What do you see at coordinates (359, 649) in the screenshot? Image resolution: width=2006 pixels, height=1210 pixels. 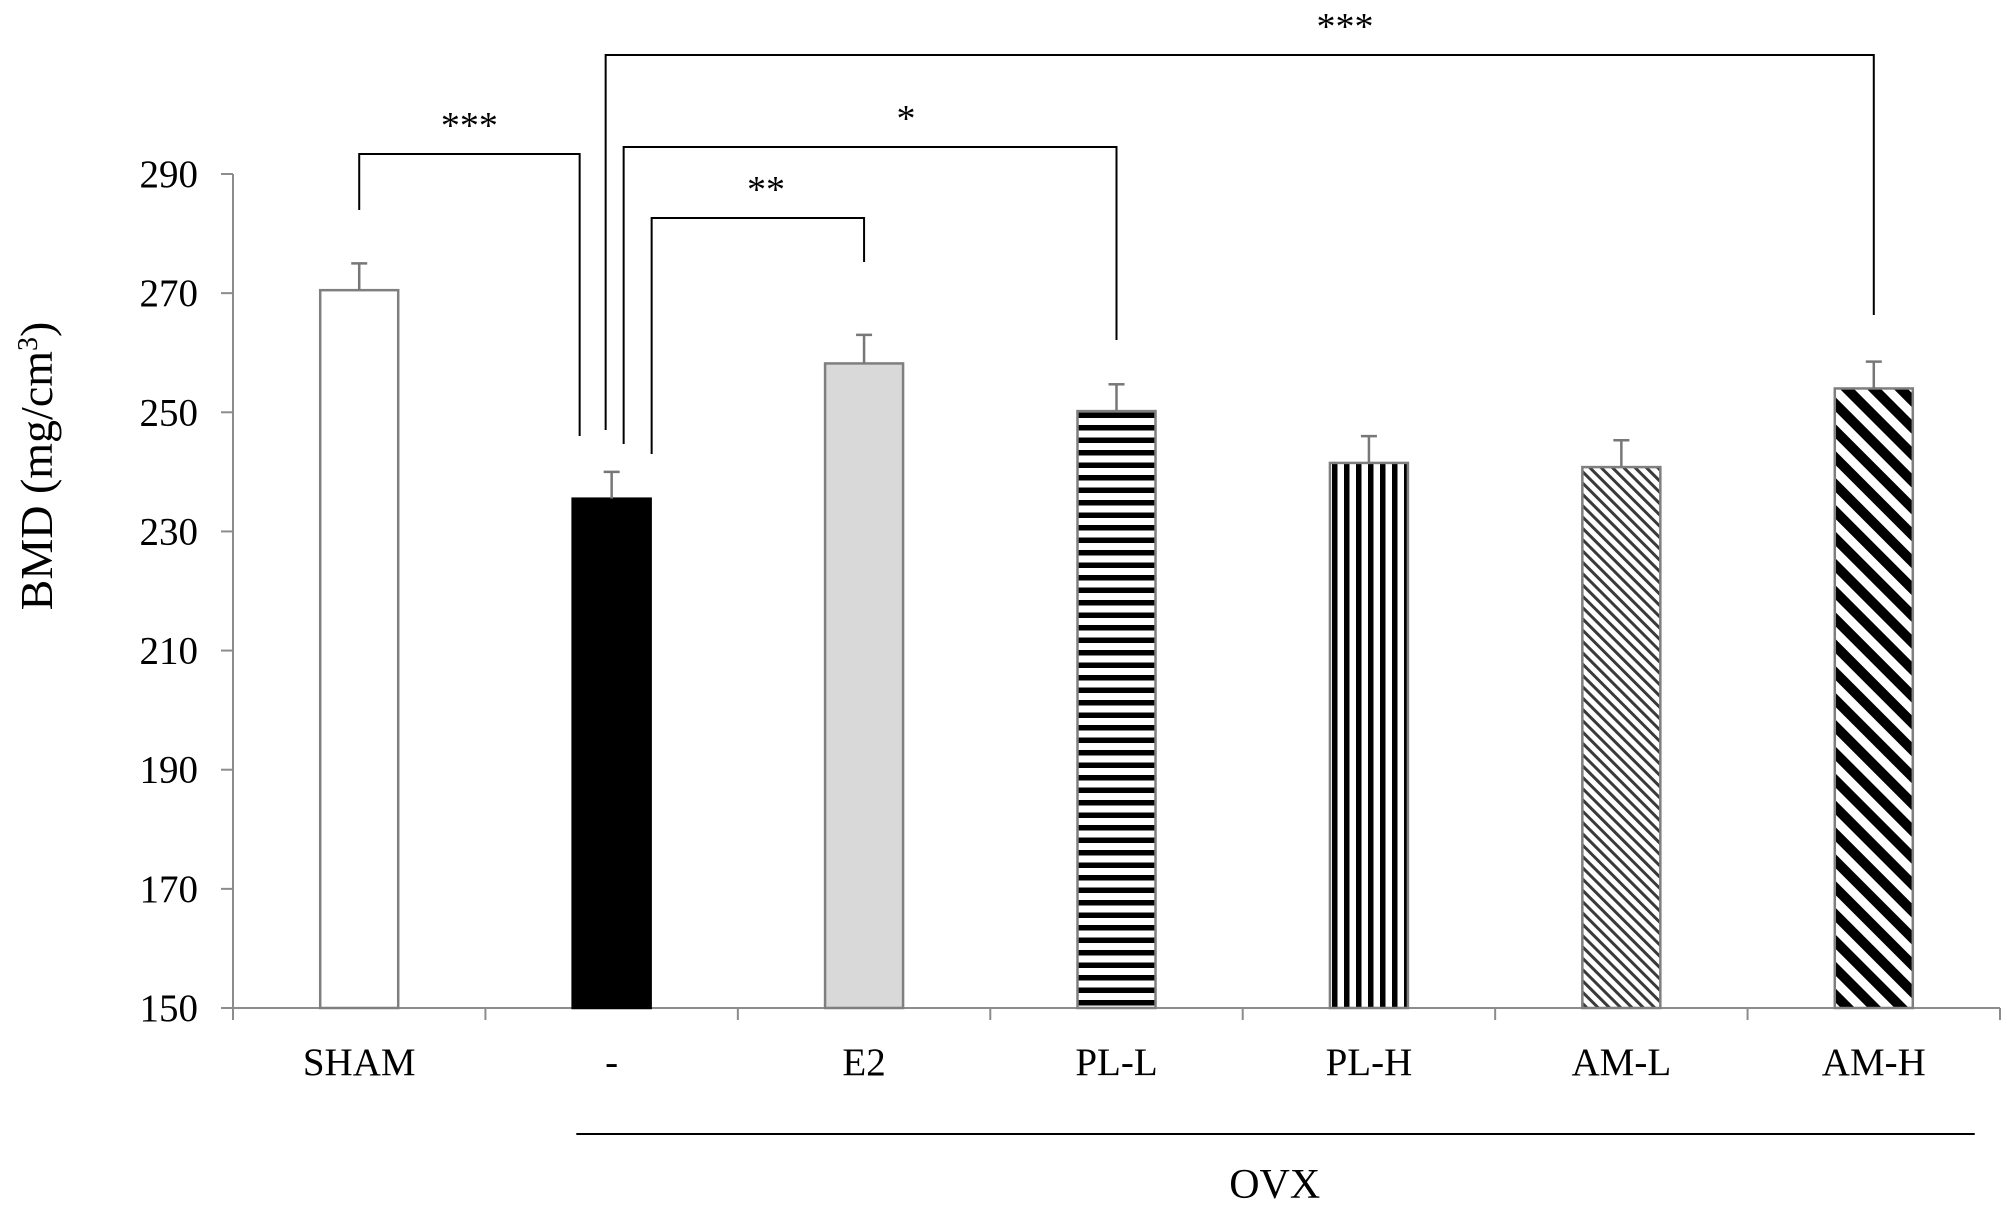 I see `bar-sham` at bounding box center [359, 649].